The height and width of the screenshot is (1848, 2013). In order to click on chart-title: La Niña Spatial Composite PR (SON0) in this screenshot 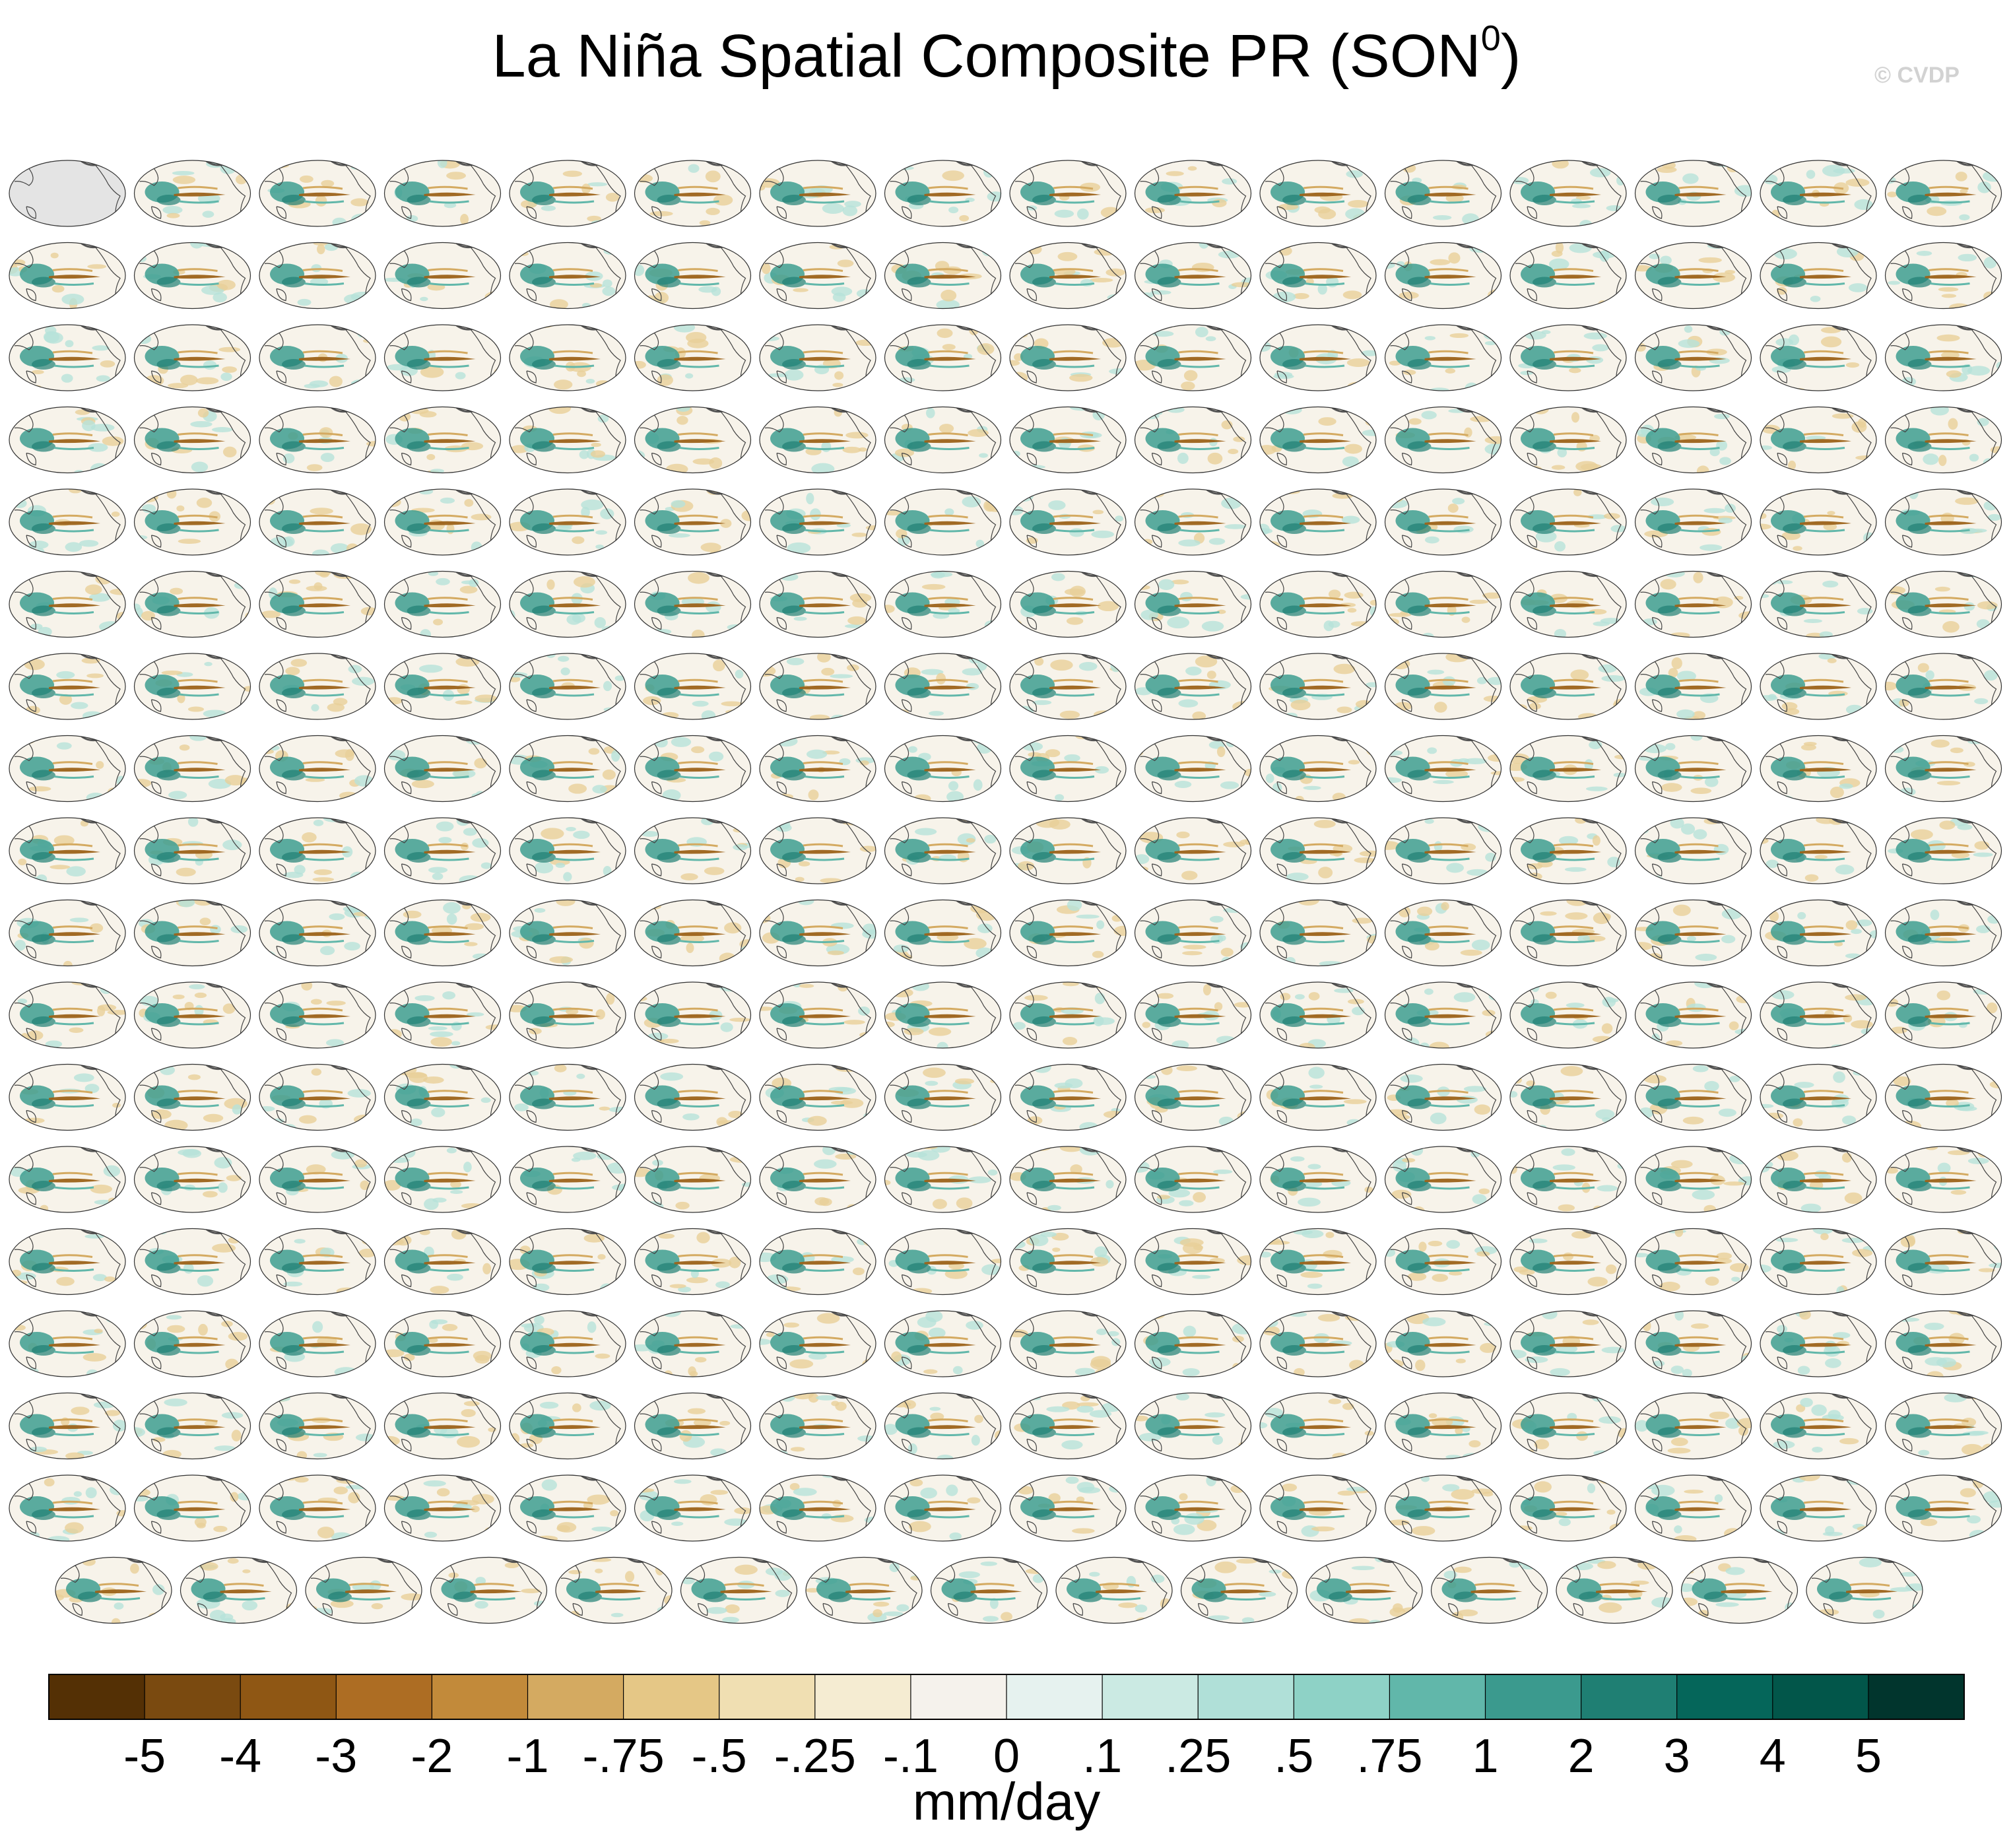, I will do `click(1006, 54)`.